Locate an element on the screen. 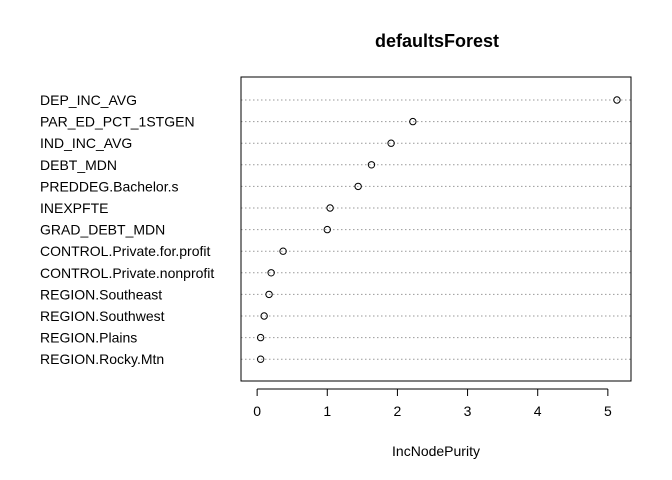  x-tick-label: 2 is located at coordinates (398, 411).